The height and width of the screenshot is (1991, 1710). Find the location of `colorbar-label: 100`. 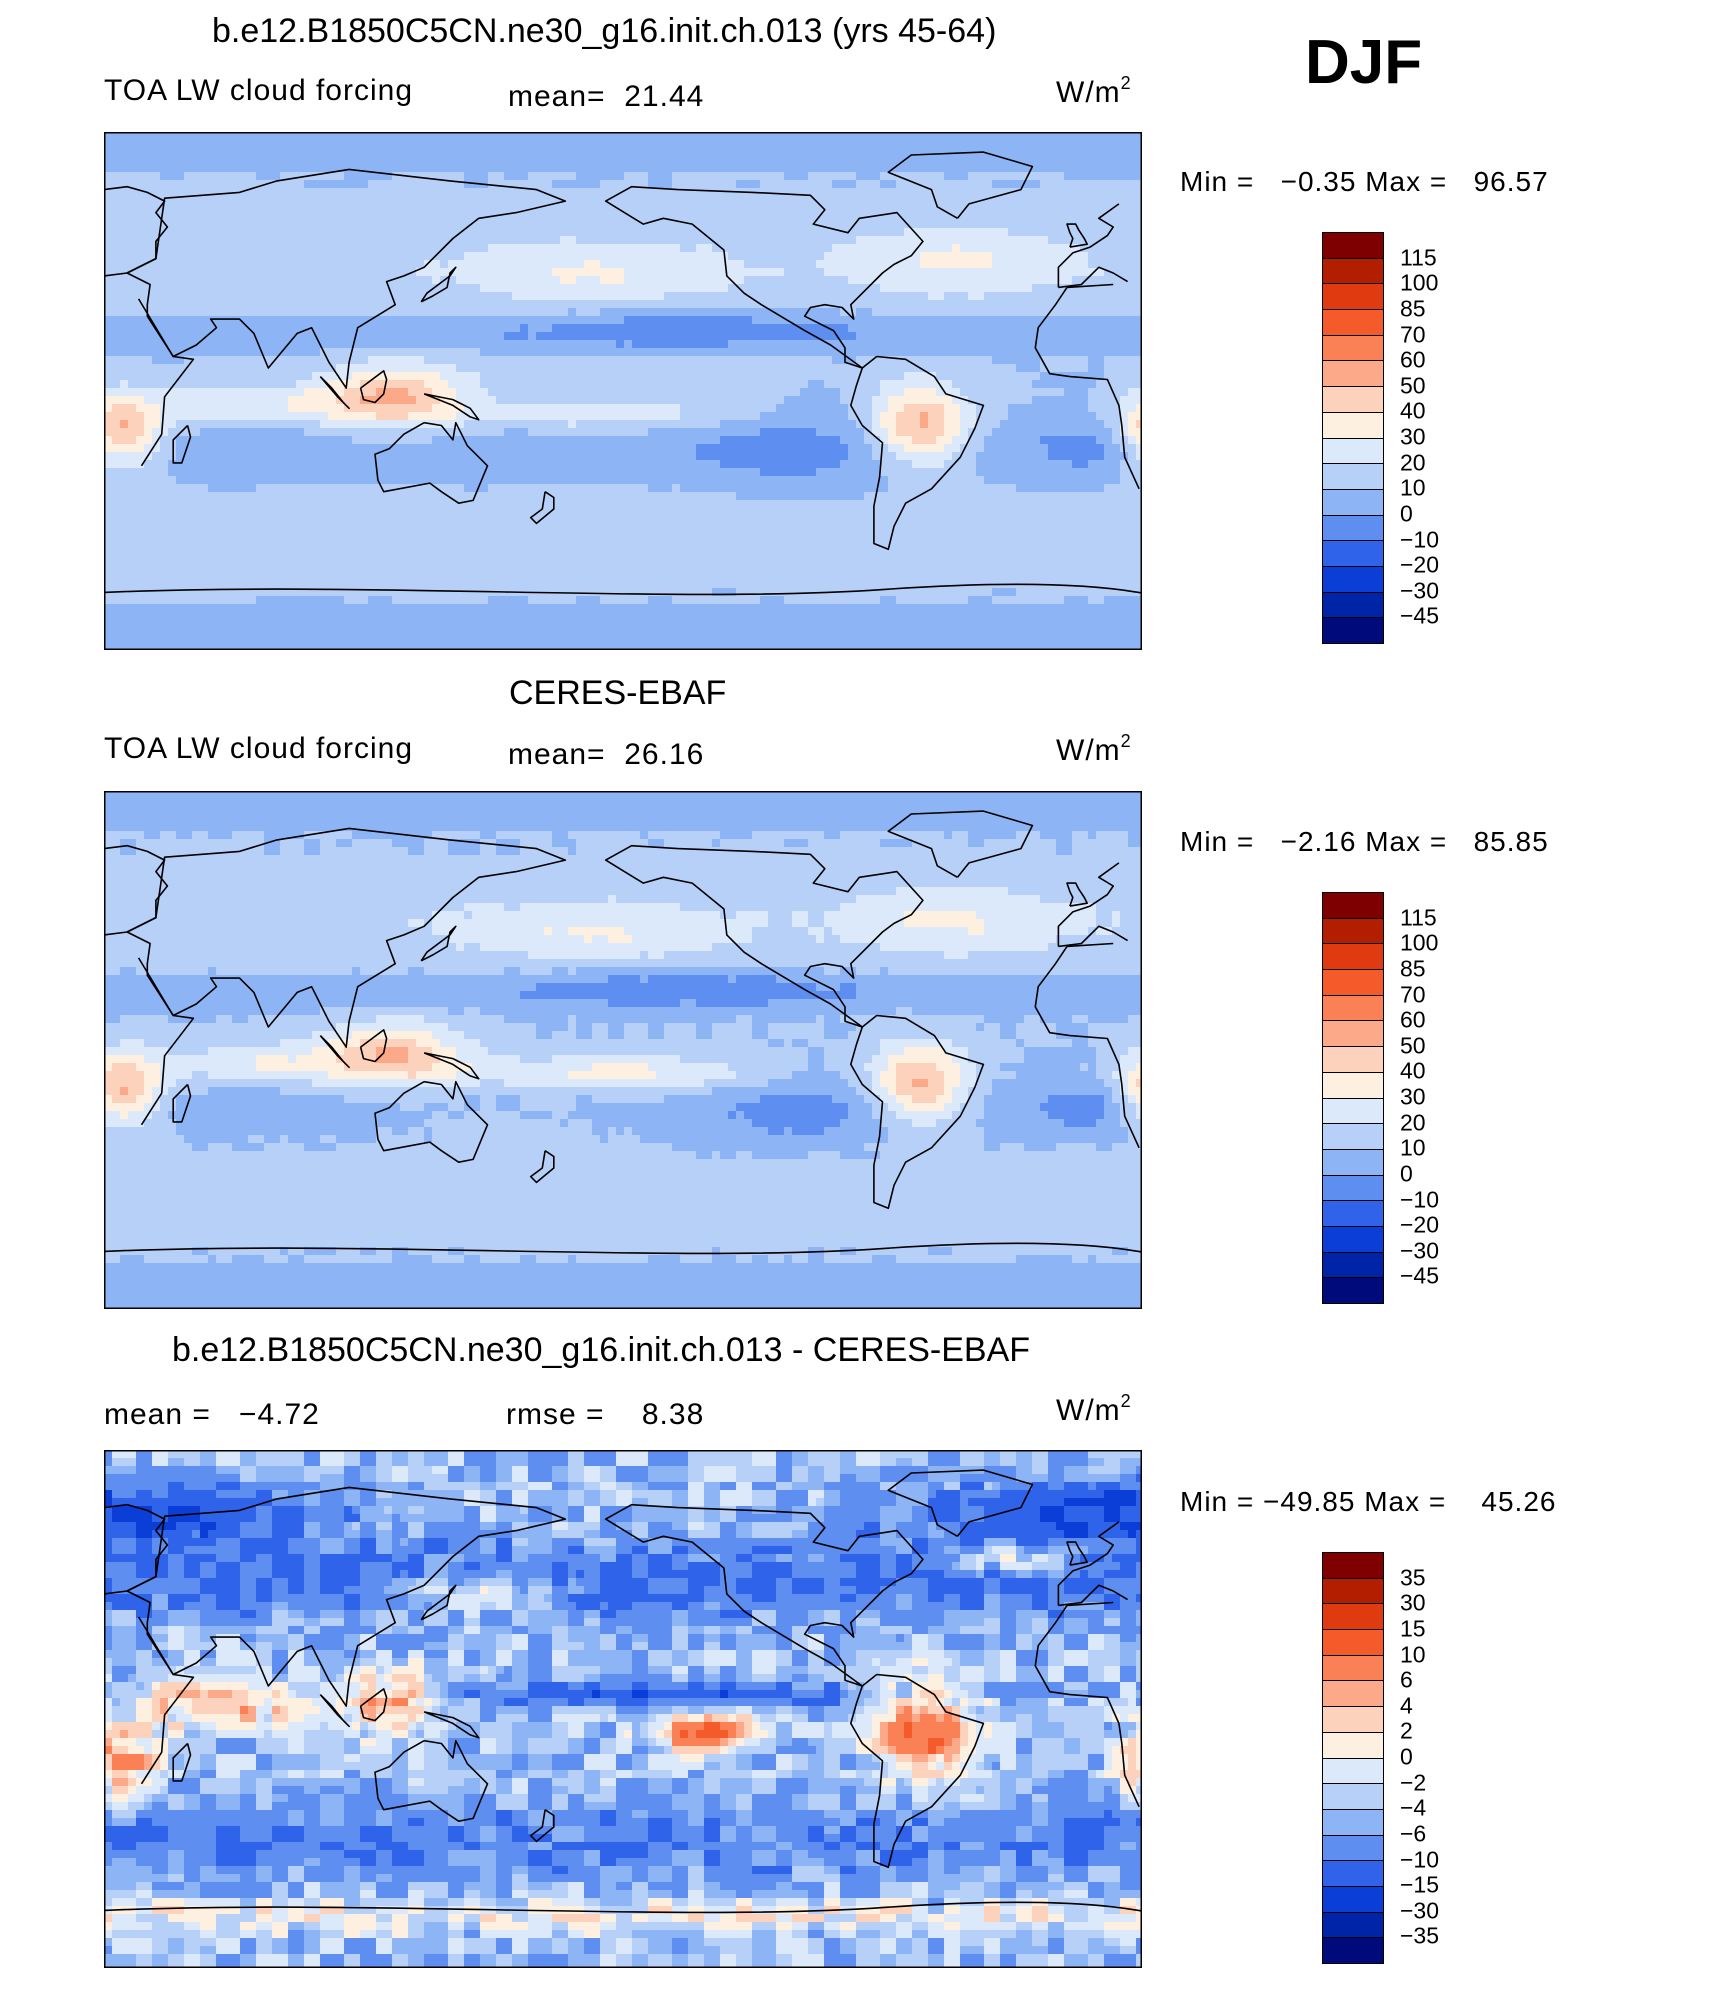

colorbar-label: 100 is located at coordinates (1419, 283).